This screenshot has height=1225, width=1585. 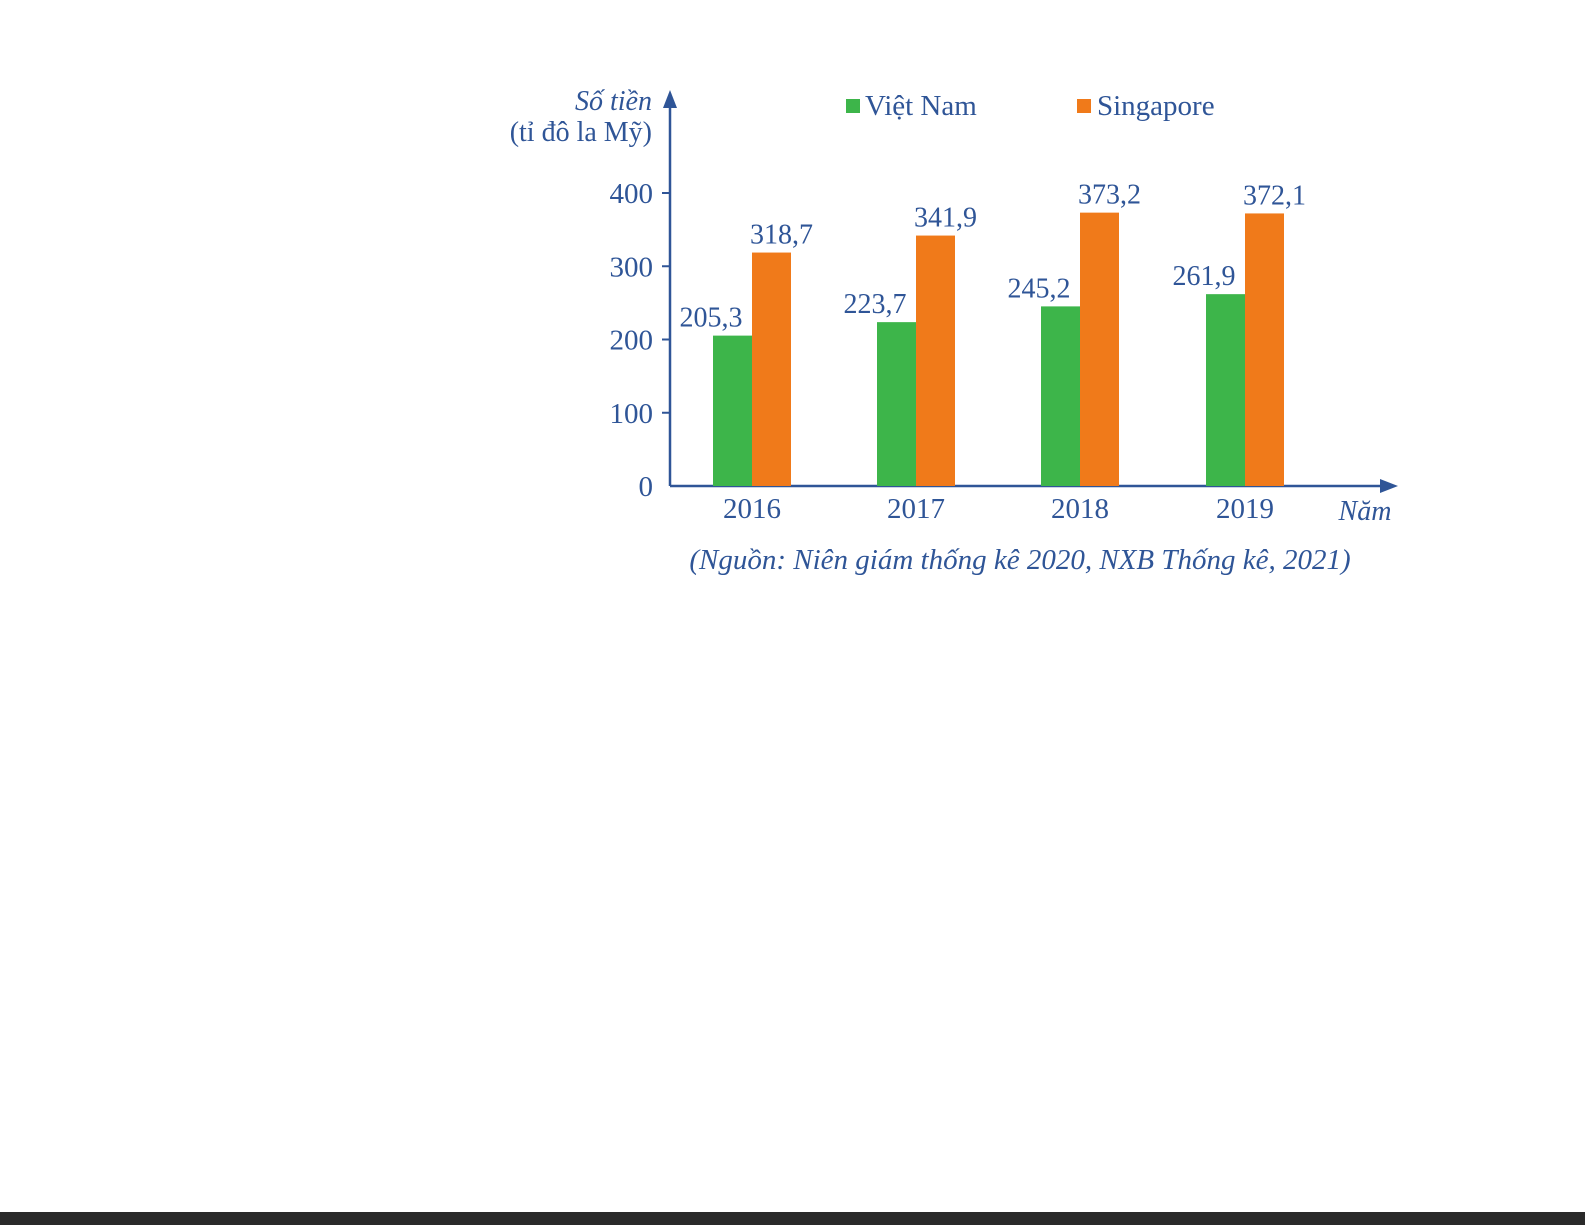 What do you see at coordinates (935, 360) in the screenshot?
I see `bar-singapore-2017` at bounding box center [935, 360].